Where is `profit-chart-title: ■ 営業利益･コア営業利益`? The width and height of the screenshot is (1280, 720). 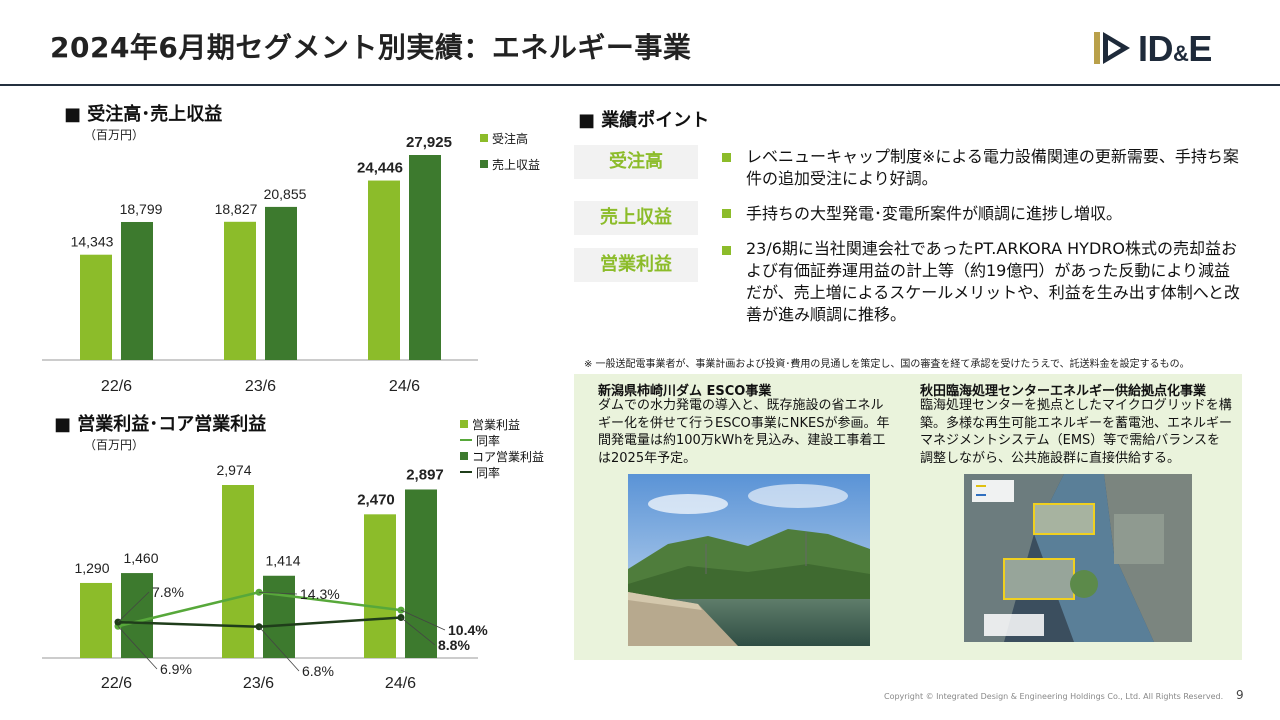
profit-chart-title: ■ 営業利益･コア営業利益 is located at coordinates (160, 424).